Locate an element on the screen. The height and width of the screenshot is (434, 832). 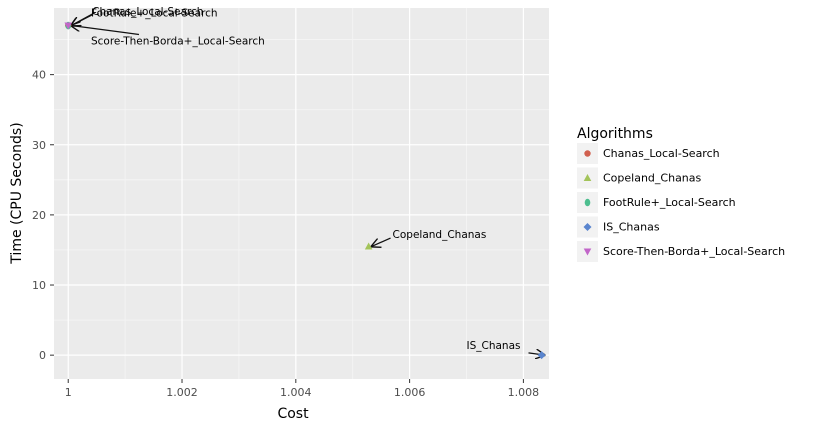
point-annotation: Chanas_Local-Search is located at coordinates (147, 12).